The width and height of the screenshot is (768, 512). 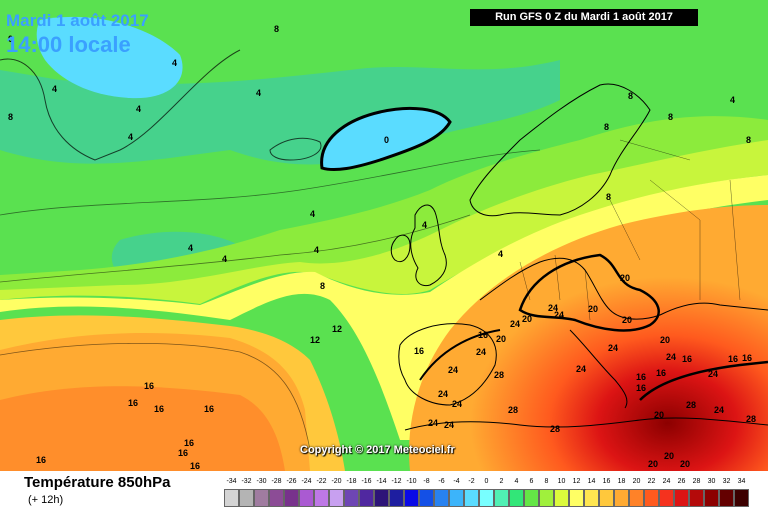 I want to click on coastline-europe, so click(x=623, y=288).